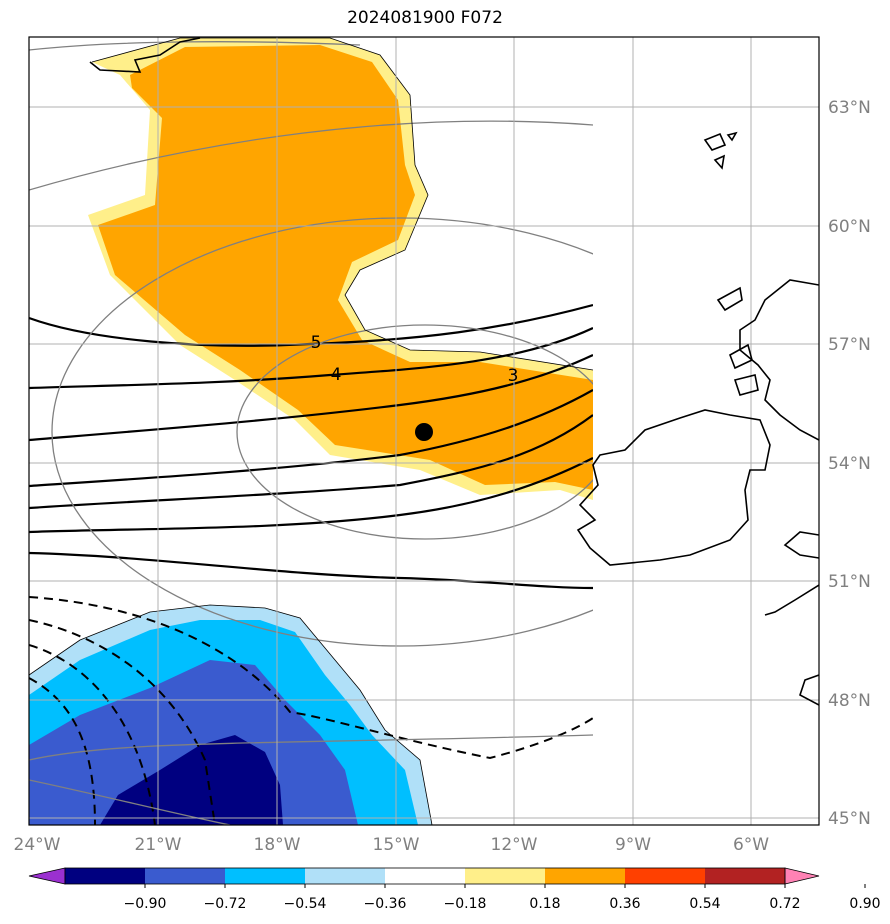 The height and width of the screenshot is (924, 890). Describe the element at coordinates (809, 690) in the screenshot. I see `brittany-coast` at that location.